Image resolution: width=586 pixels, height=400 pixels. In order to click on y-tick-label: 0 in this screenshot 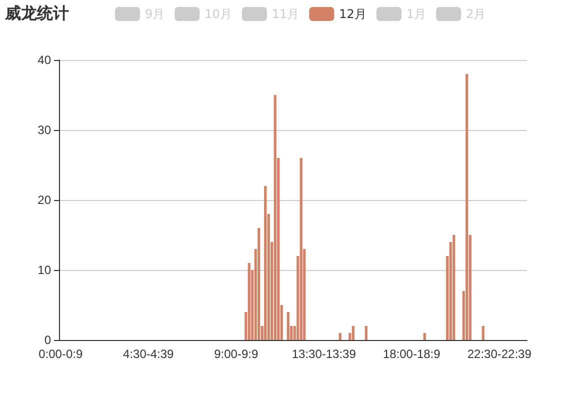, I will do `click(48, 340)`.